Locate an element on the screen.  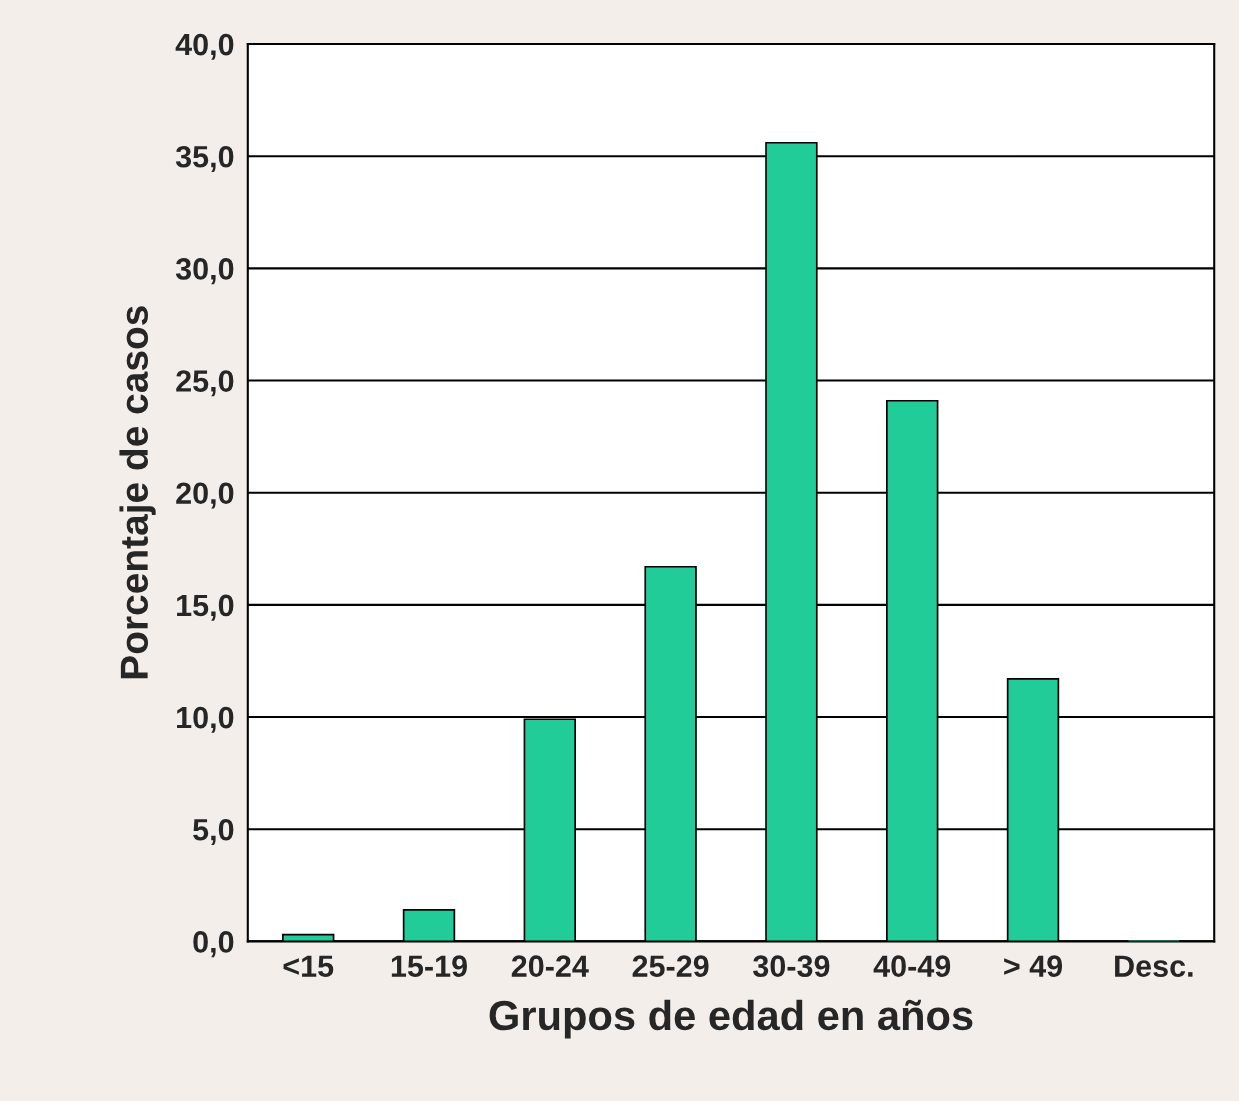
x-tick-label: 20-24 is located at coordinates (550, 966).